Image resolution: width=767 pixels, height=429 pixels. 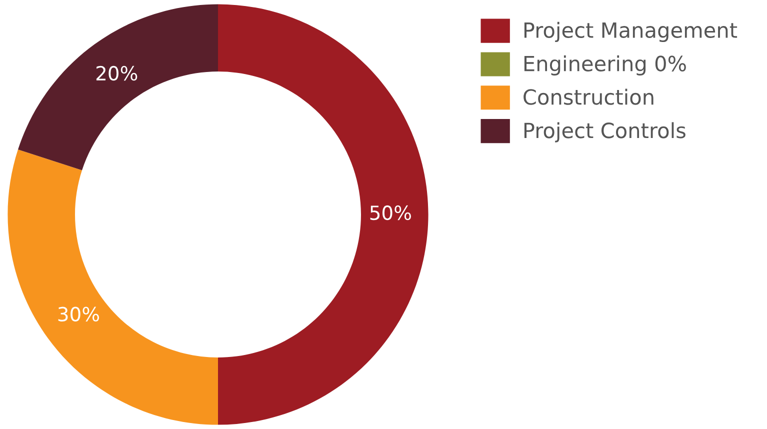 What do you see at coordinates (605, 132) in the screenshot?
I see `legend-label: Project Controls` at bounding box center [605, 132].